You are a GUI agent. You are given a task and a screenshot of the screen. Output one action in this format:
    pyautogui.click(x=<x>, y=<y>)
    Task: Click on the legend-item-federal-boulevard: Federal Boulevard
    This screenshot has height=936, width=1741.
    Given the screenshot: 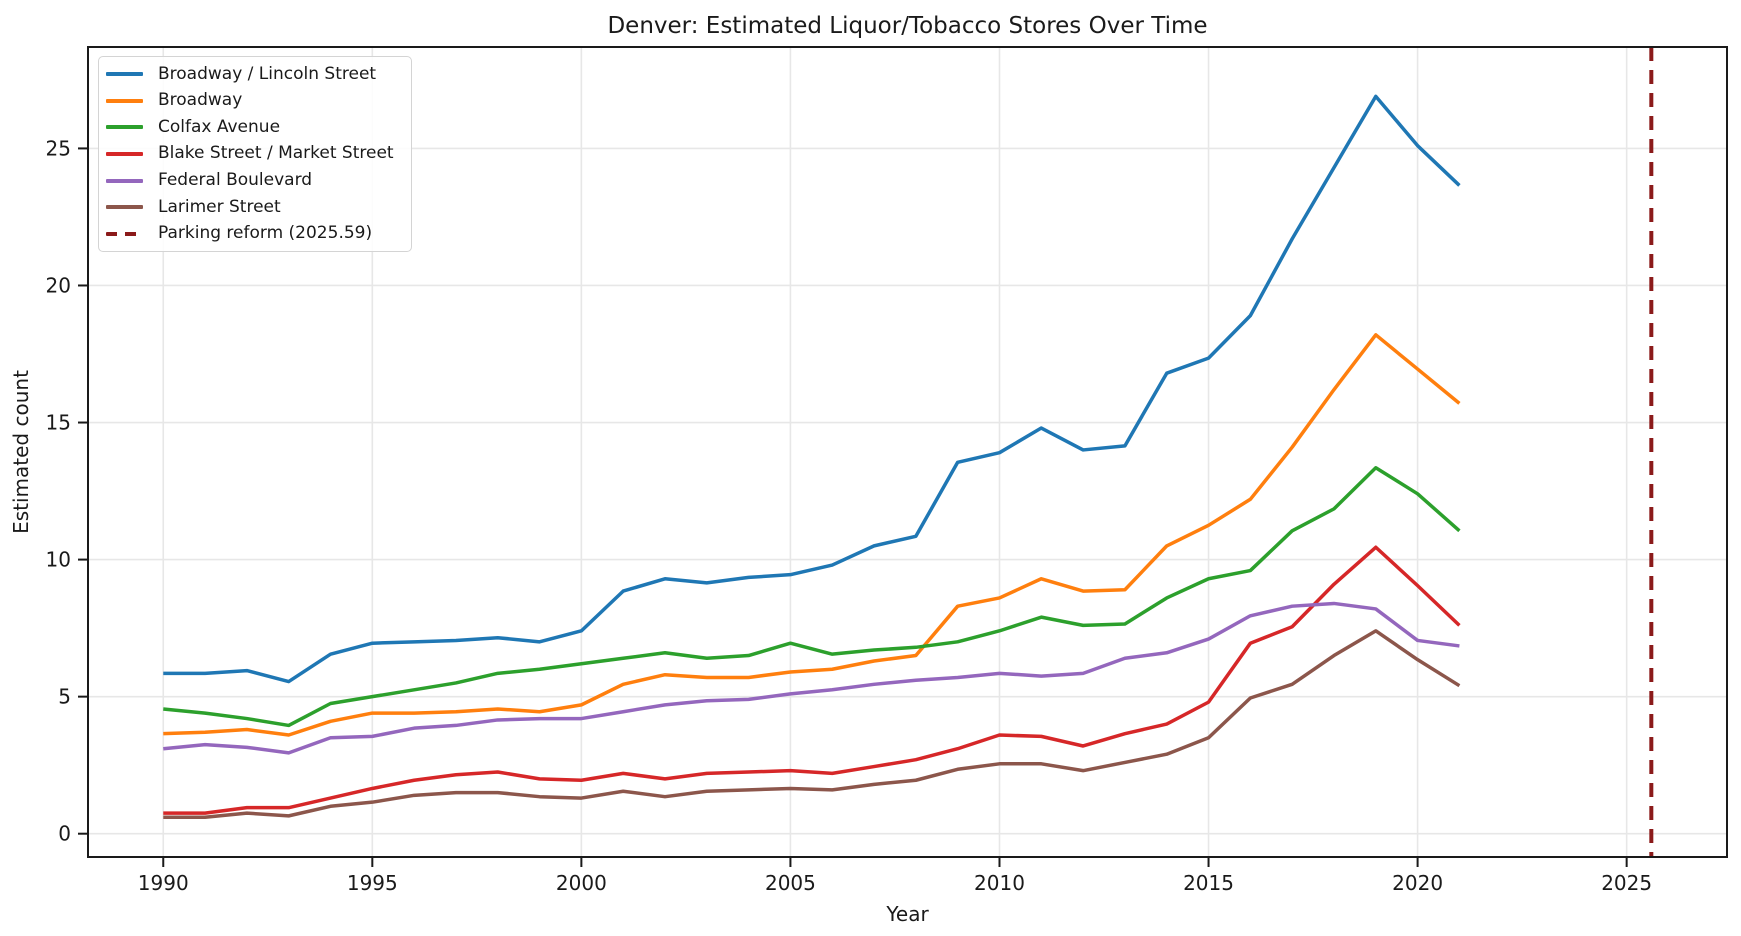 What is the action you would take?
    pyautogui.click(x=254, y=181)
    